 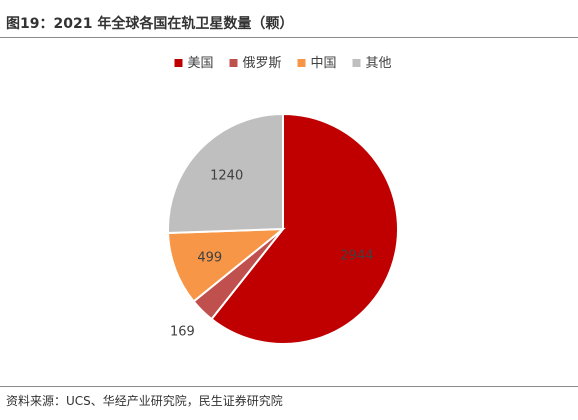 What do you see at coordinates (289, 386) in the screenshot?
I see `source-divider` at bounding box center [289, 386].